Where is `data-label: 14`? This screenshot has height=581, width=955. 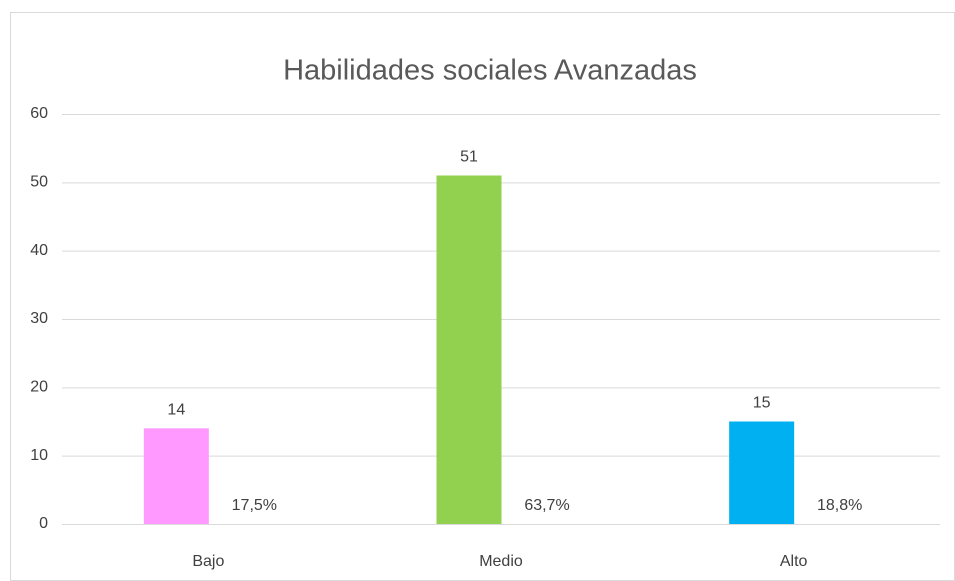 data-label: 14 is located at coordinates (176, 410).